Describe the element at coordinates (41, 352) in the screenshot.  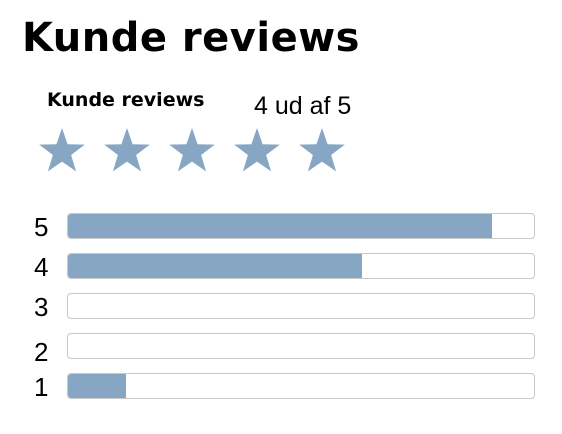
I see `bar-label-2: 2` at that location.